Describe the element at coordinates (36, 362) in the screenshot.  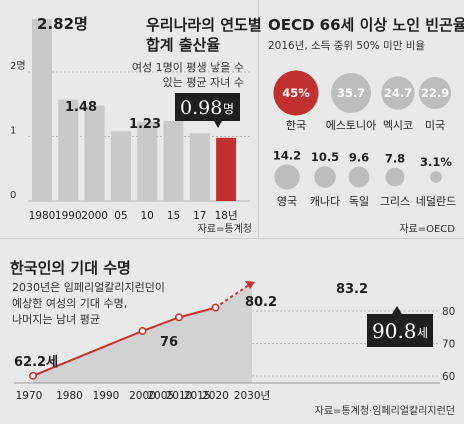
I see `life-point-label-1970: 62.2세` at that location.